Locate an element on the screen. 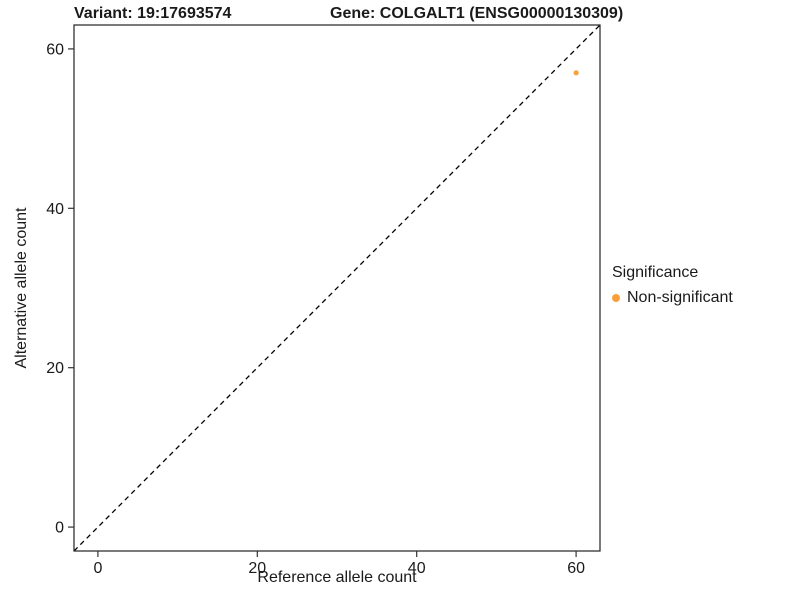  data-point is located at coordinates (576, 73).